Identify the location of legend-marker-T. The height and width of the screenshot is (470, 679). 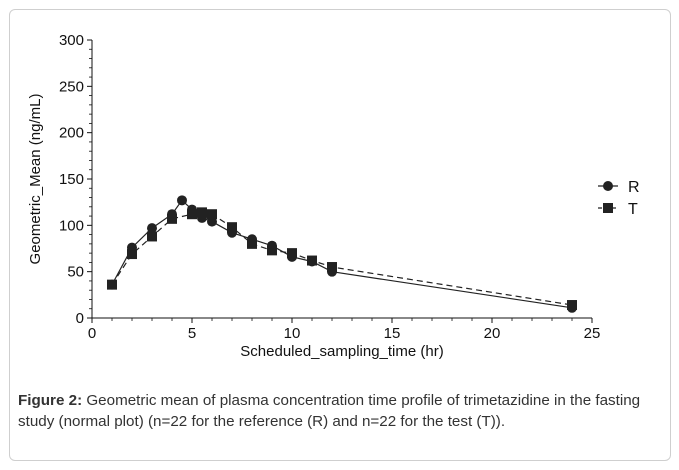
(608, 208).